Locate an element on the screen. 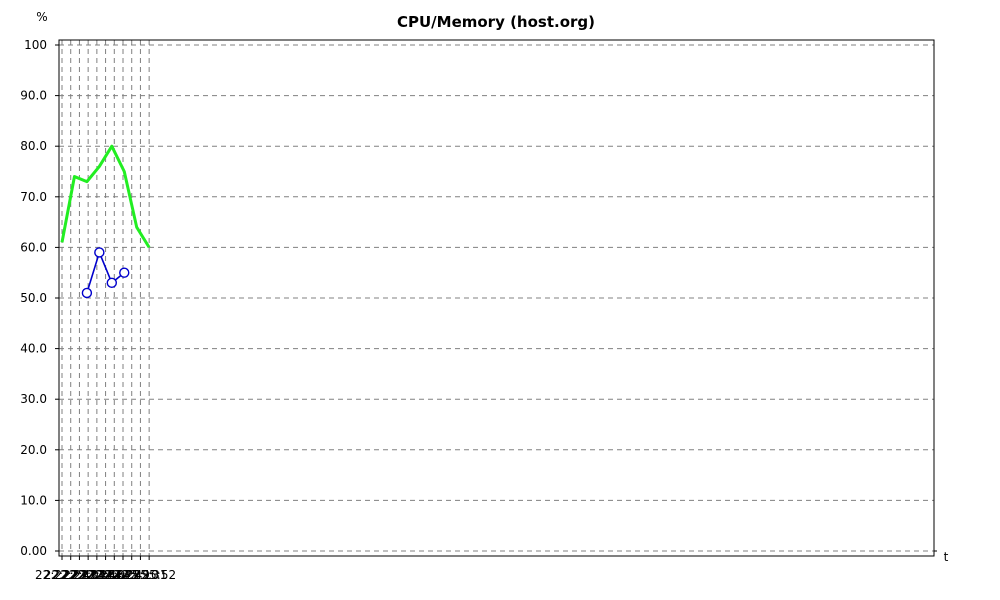 Image resolution: width=1000 pixels, height=600 pixels. y-tick-label: 0.00 is located at coordinates (33, 551).